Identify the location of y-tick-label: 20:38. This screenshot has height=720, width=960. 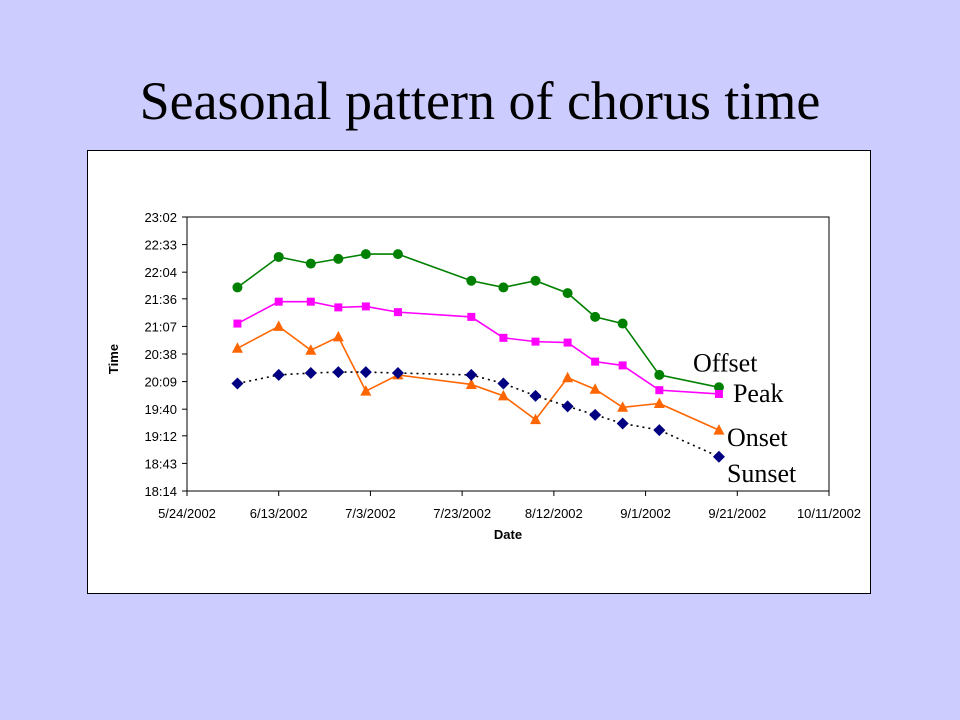
(160, 354).